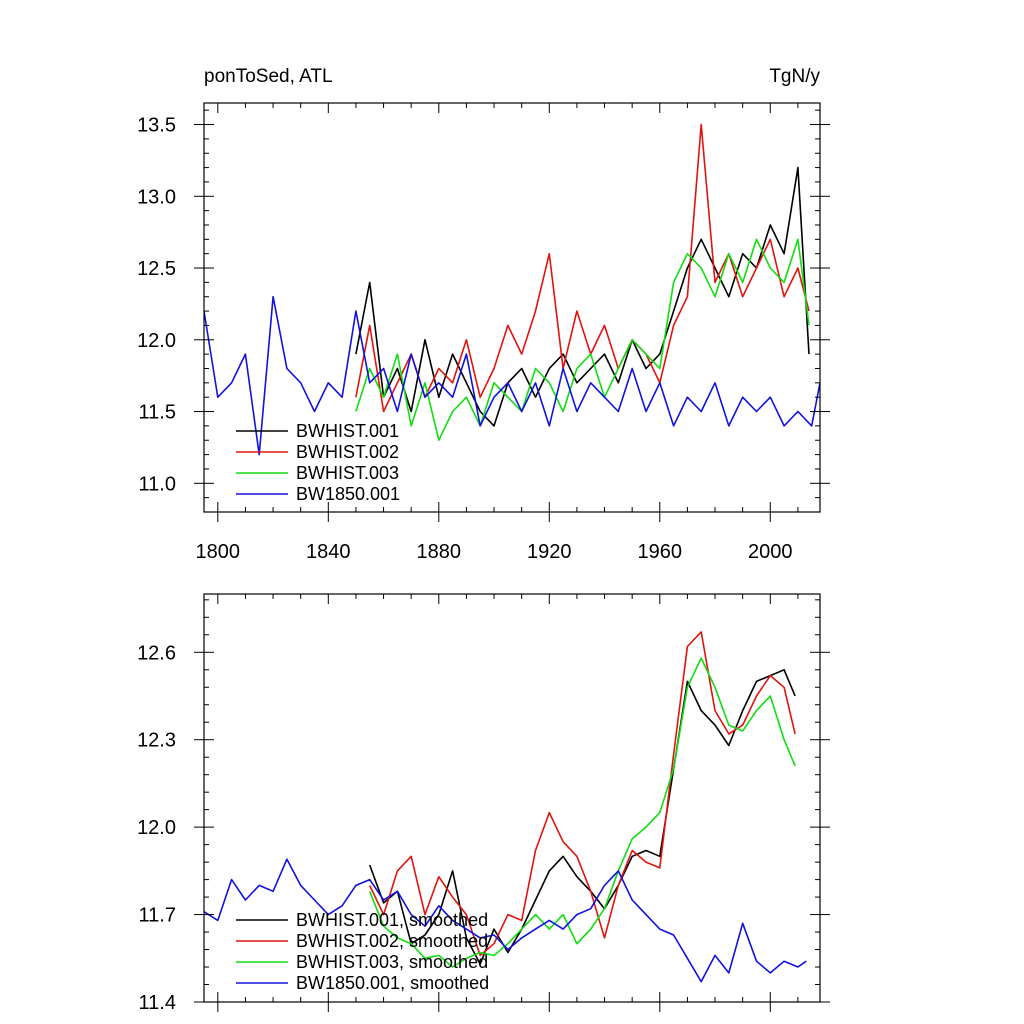 This screenshot has height=1024, width=1024. What do you see at coordinates (156, 197) in the screenshot?
I see `y-tick-label: 13.0` at bounding box center [156, 197].